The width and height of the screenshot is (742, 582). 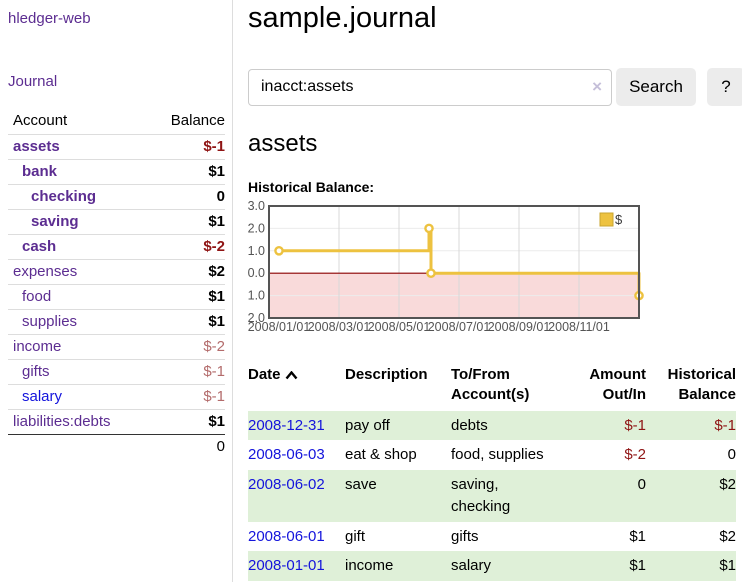 I want to click on transaction-amount: $-2, so click(x=635, y=455).